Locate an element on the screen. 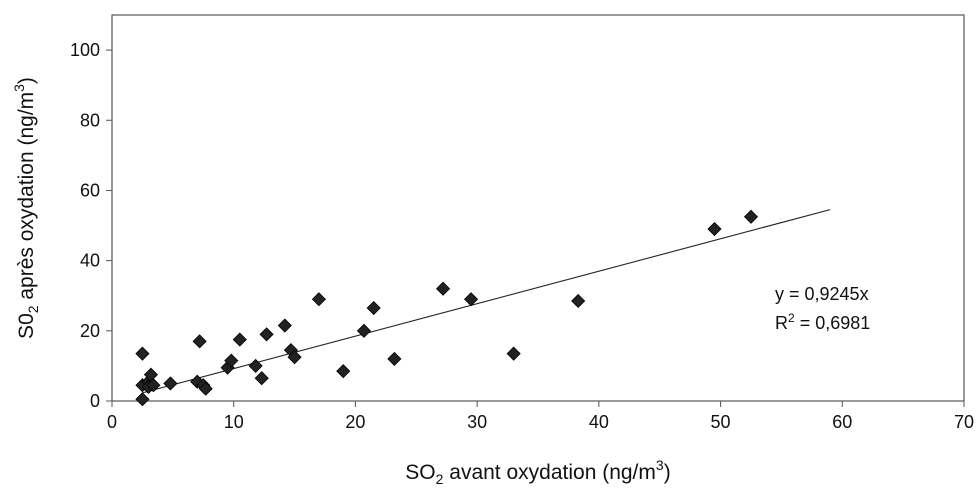  y-tick-label: 100 is located at coordinates (85, 50).